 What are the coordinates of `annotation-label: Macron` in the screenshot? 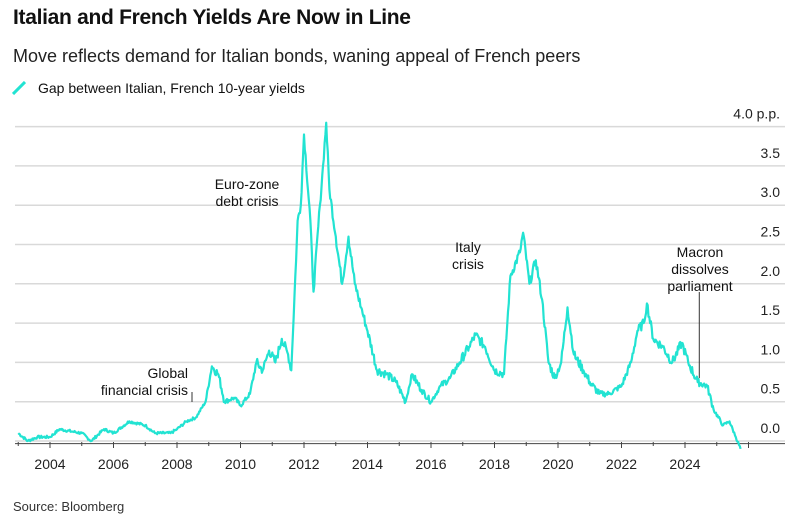 It's located at (700, 252).